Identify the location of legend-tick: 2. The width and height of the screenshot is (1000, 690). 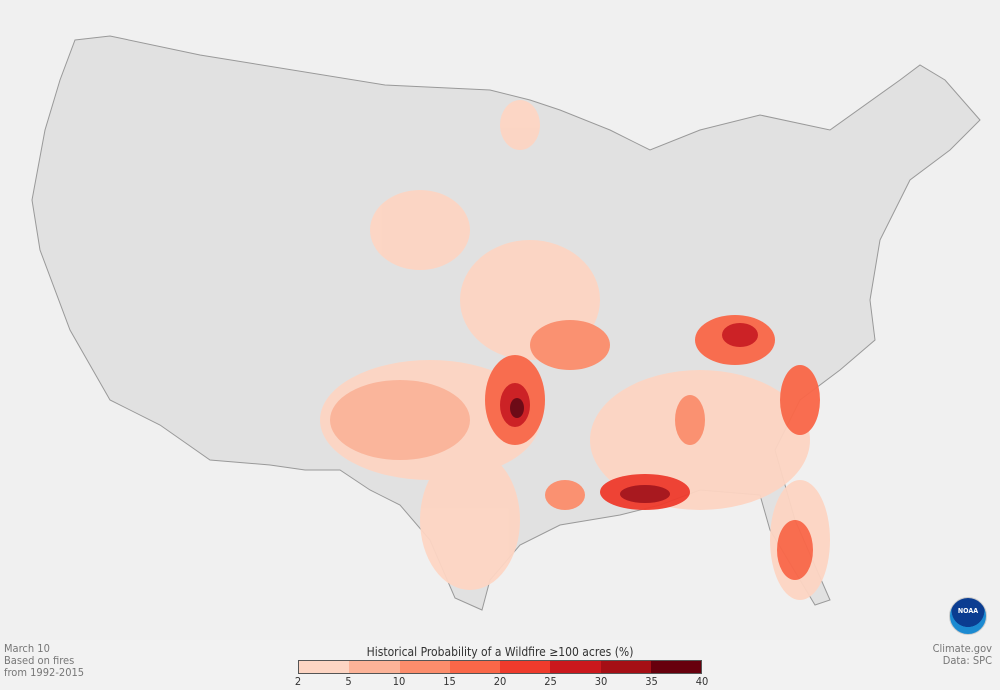
(298, 681).